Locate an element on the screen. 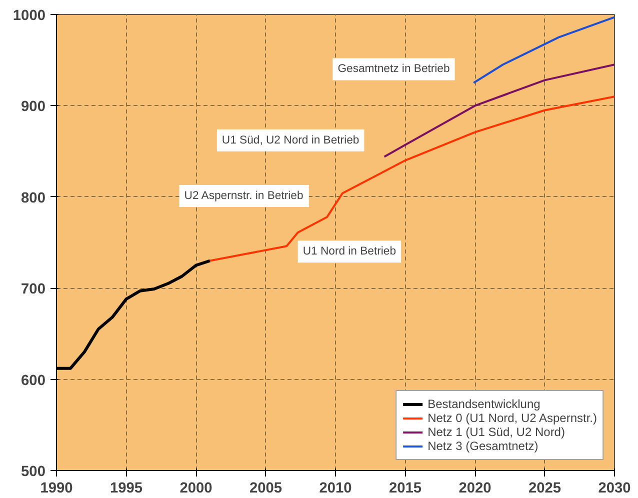  x-tick-label: 2030 is located at coordinates (614, 488).